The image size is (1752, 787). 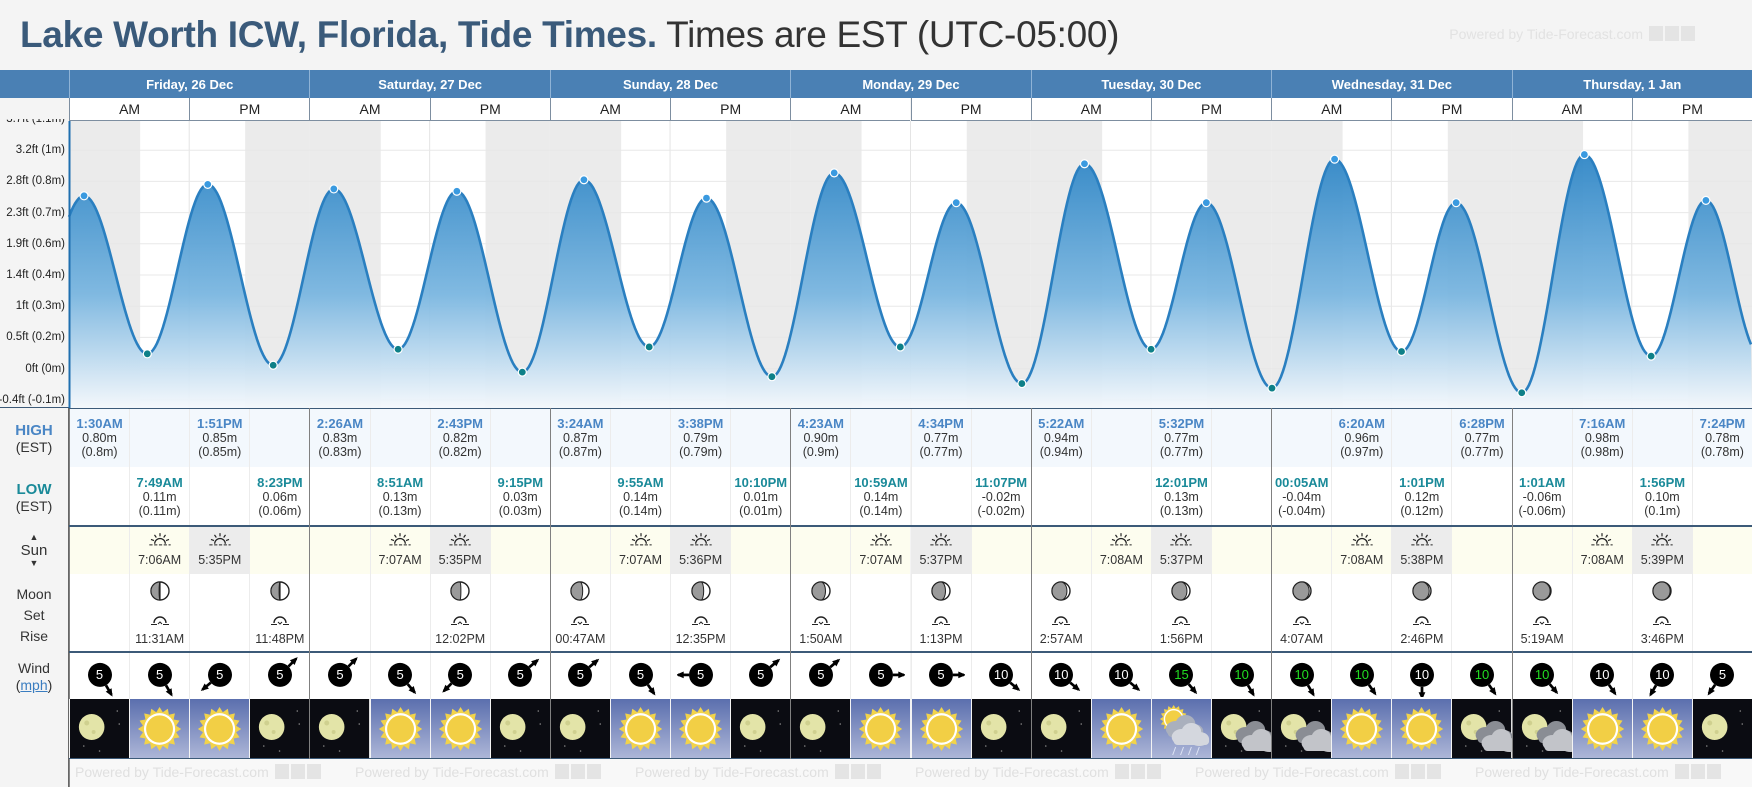 What do you see at coordinates (1181, 639) in the screenshot?
I see `moonrise-time: 1:56PM` at bounding box center [1181, 639].